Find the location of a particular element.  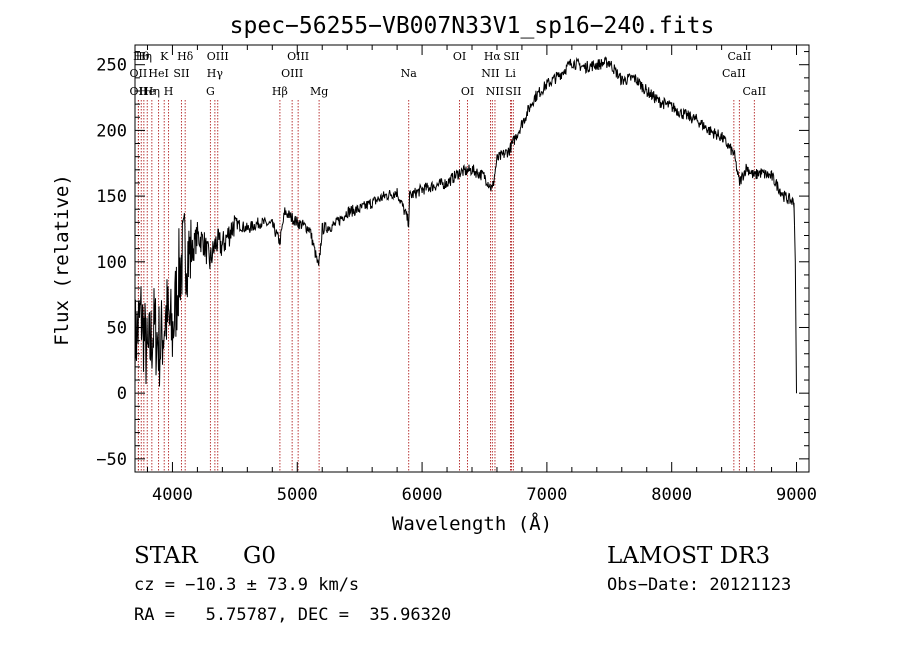

y-axis-label: Flux (relative) is located at coordinates (62, 260).